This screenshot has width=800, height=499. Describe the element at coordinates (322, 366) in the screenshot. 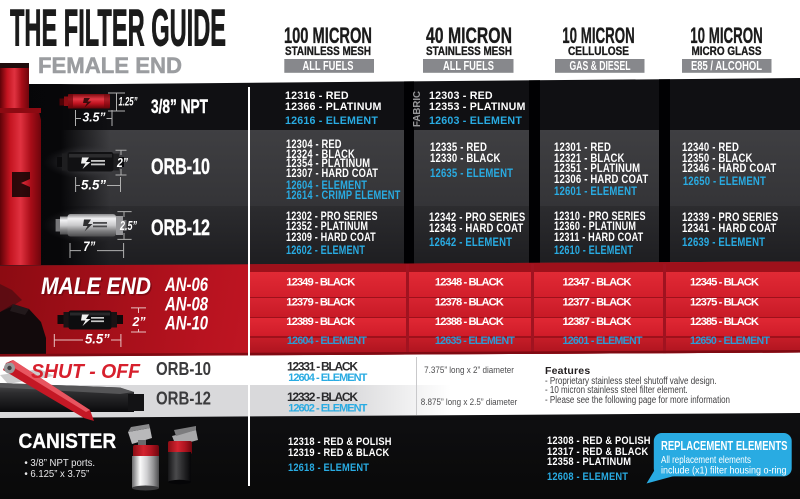

I see `svg-text: 12331 - BLACK` at that location.